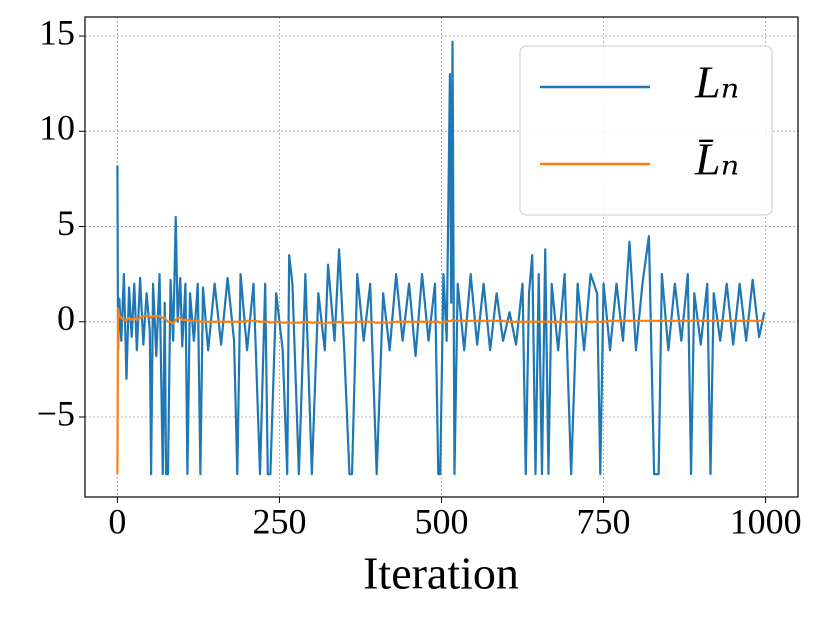 This screenshot has width=830, height=623. I want to click on y-tick-label: 15, so click(57, 32).